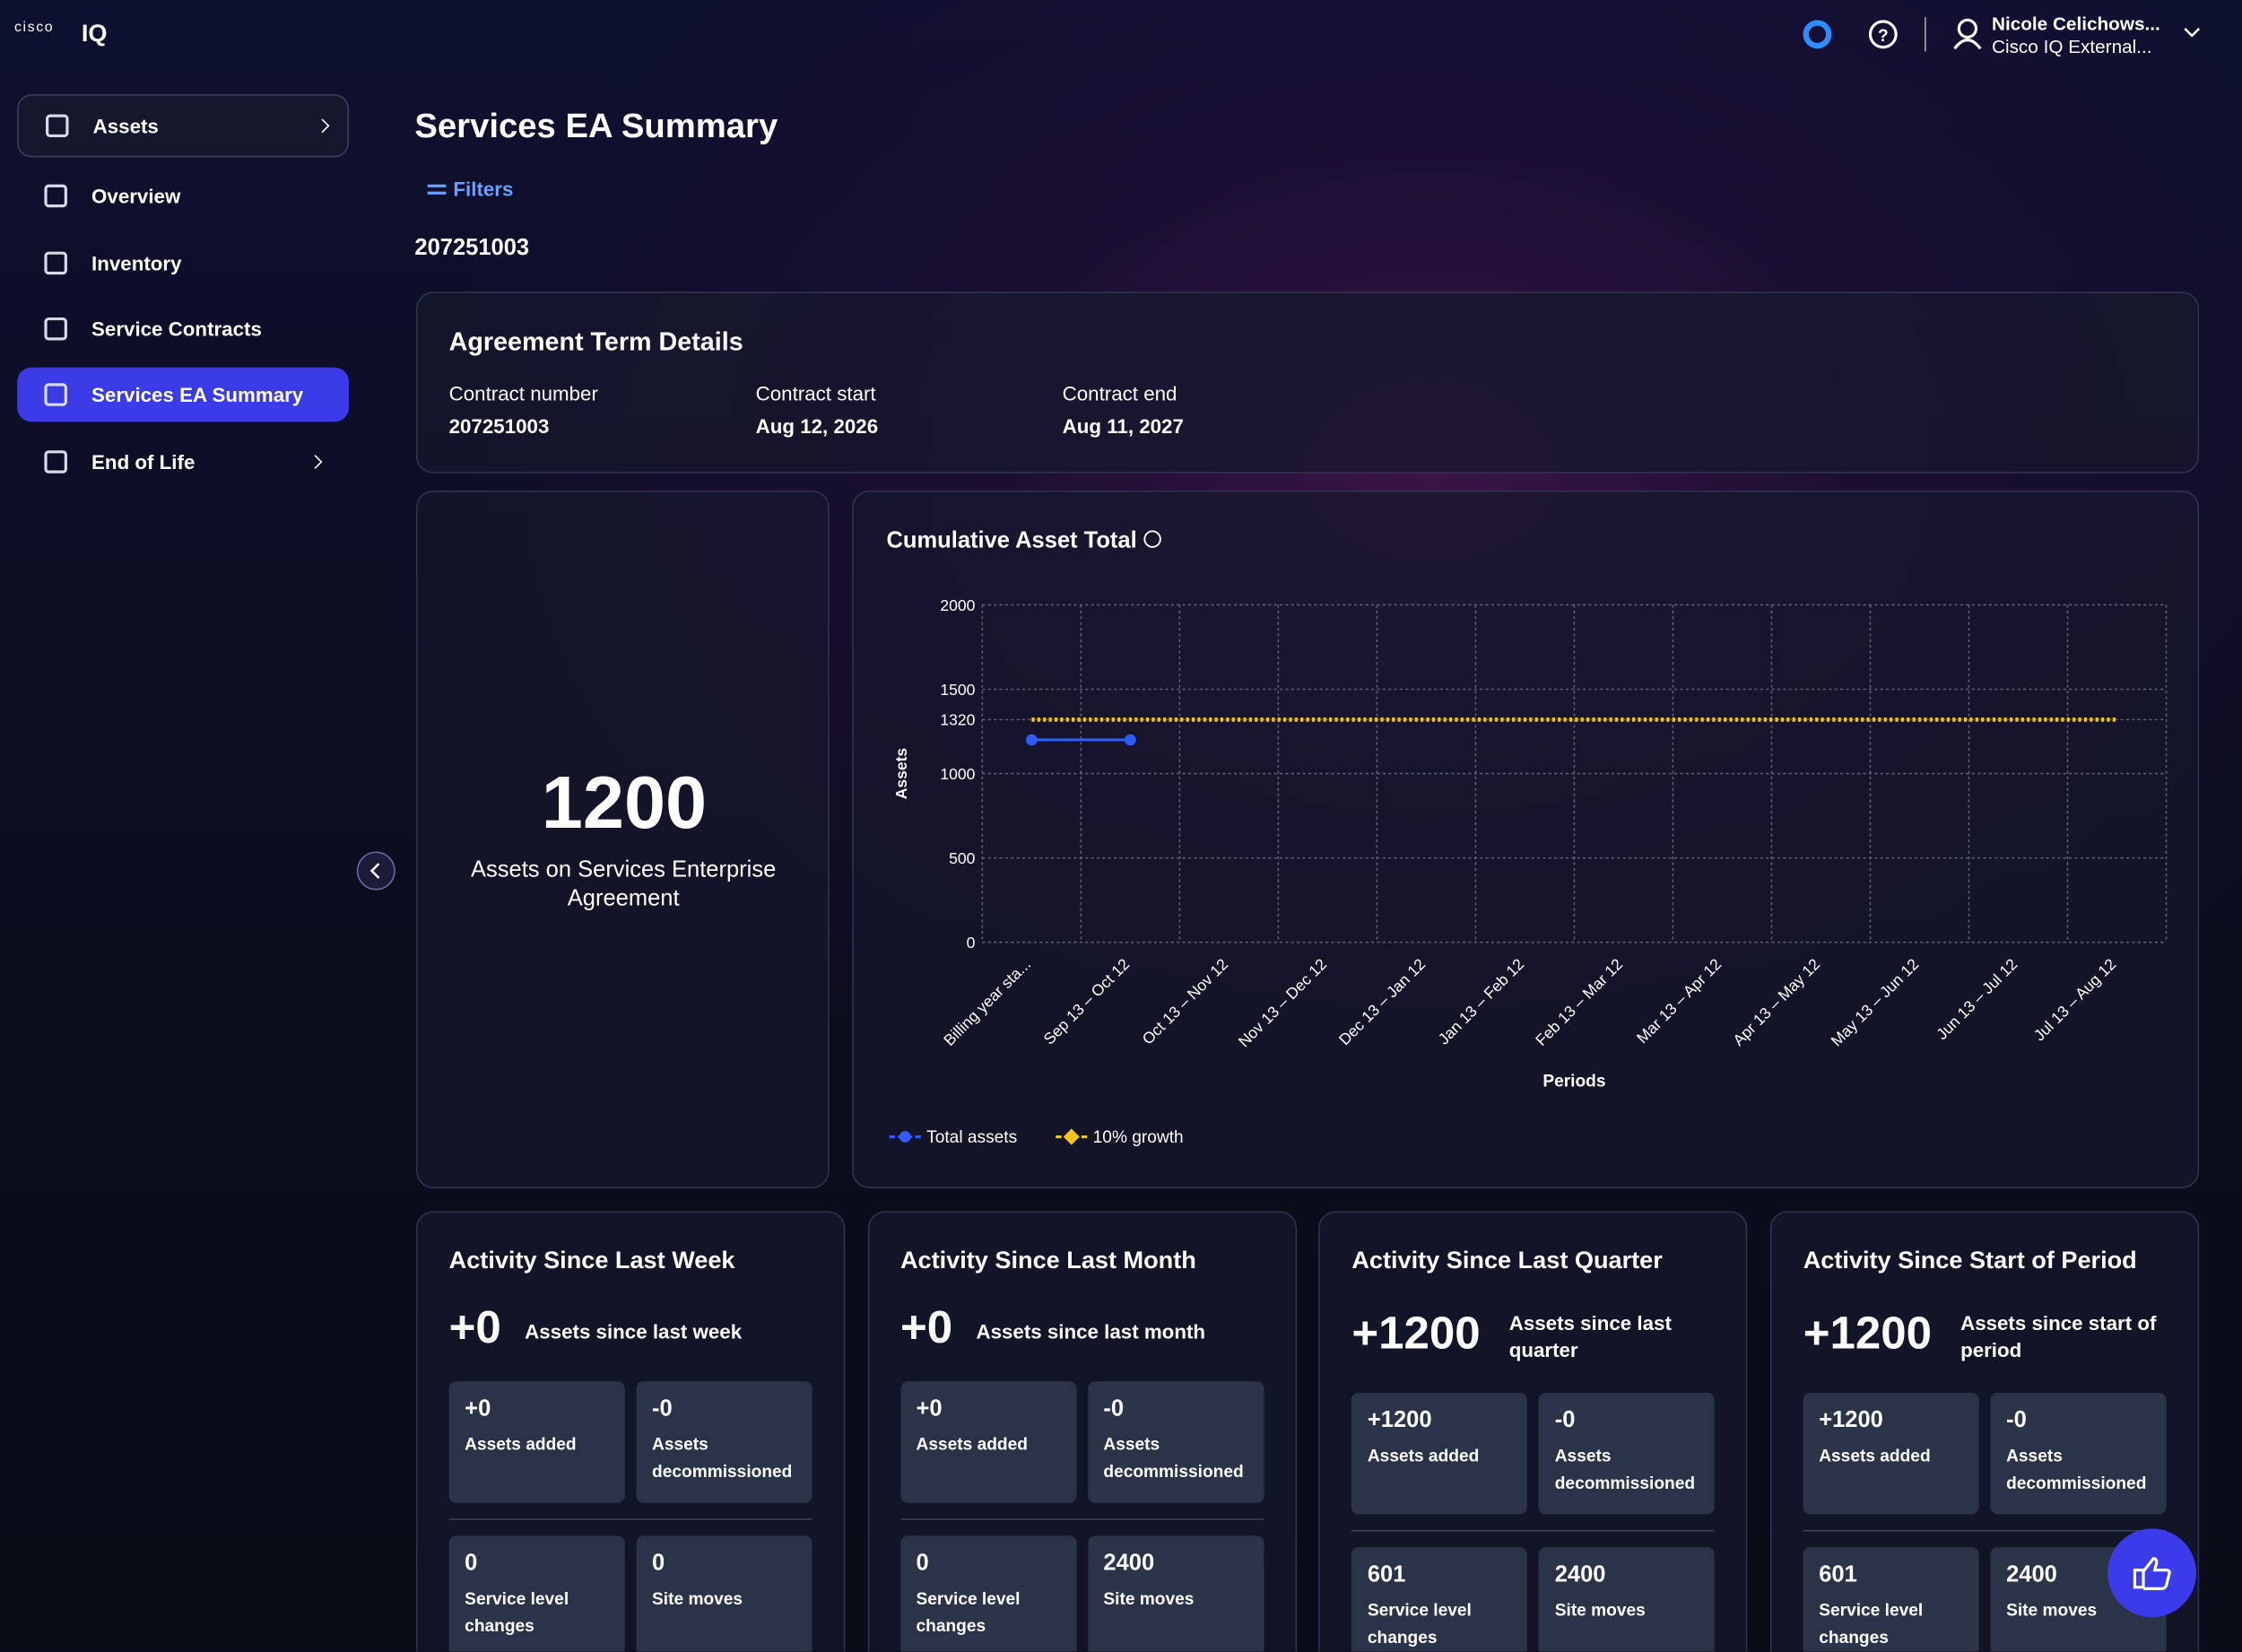 The image size is (2242, 1652). What do you see at coordinates (136, 196) in the screenshot?
I see `nav-label: Overview` at bounding box center [136, 196].